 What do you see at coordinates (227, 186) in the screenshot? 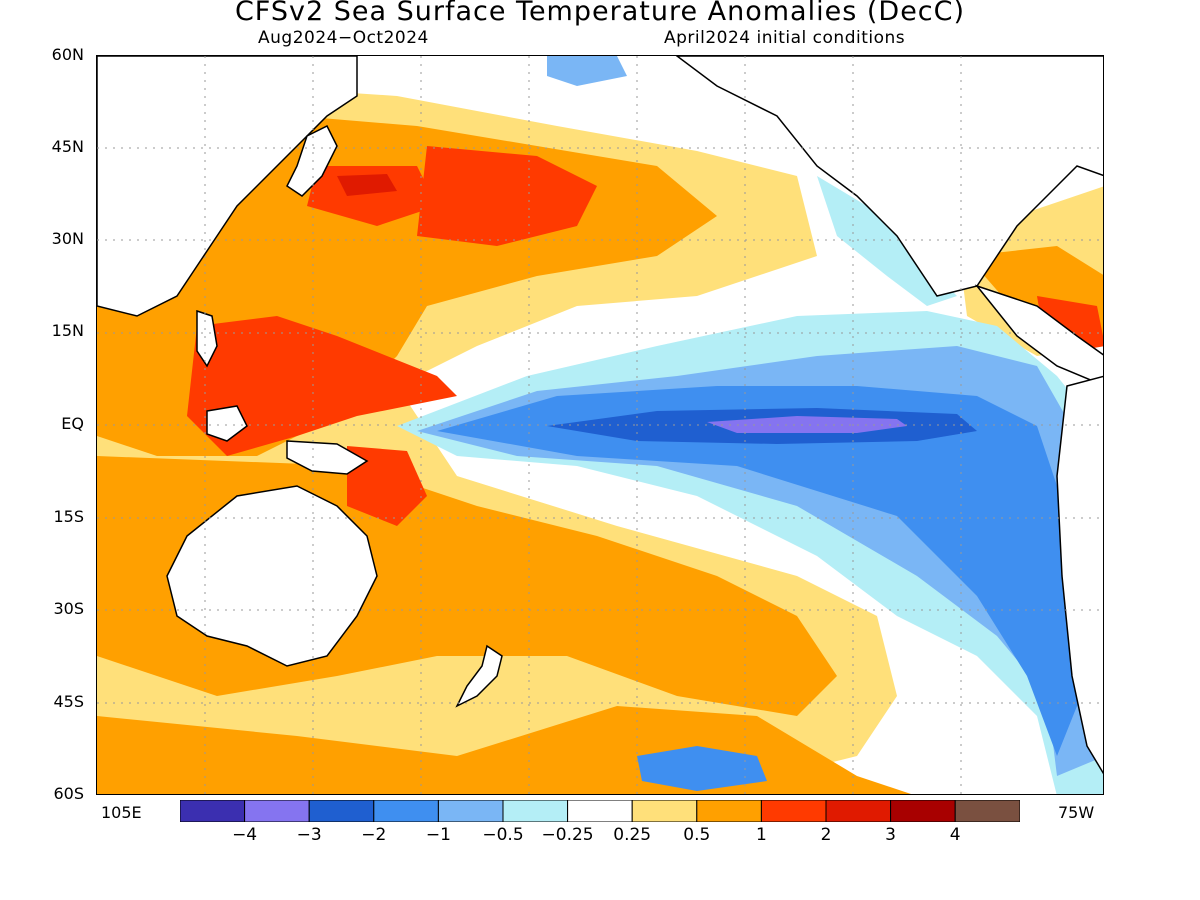
I see `asia-landmass` at bounding box center [227, 186].